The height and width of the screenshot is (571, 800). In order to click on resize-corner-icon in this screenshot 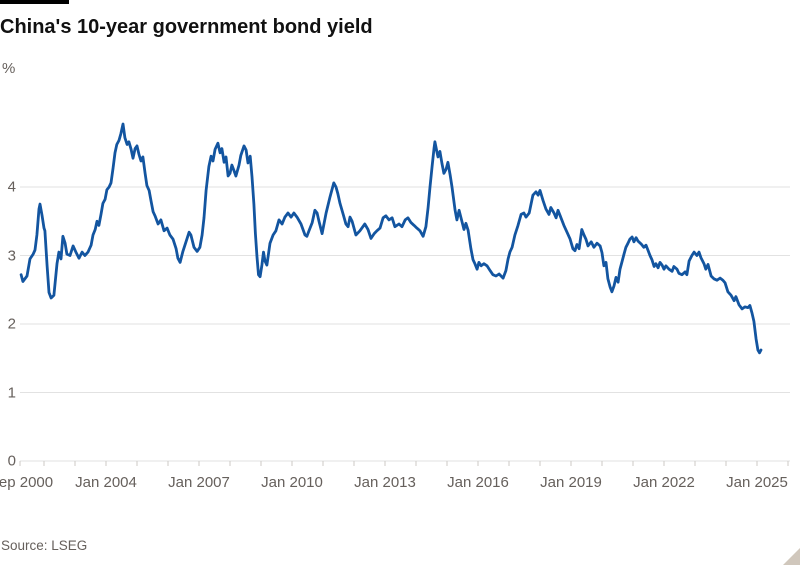, I will do `click(791, 556)`.